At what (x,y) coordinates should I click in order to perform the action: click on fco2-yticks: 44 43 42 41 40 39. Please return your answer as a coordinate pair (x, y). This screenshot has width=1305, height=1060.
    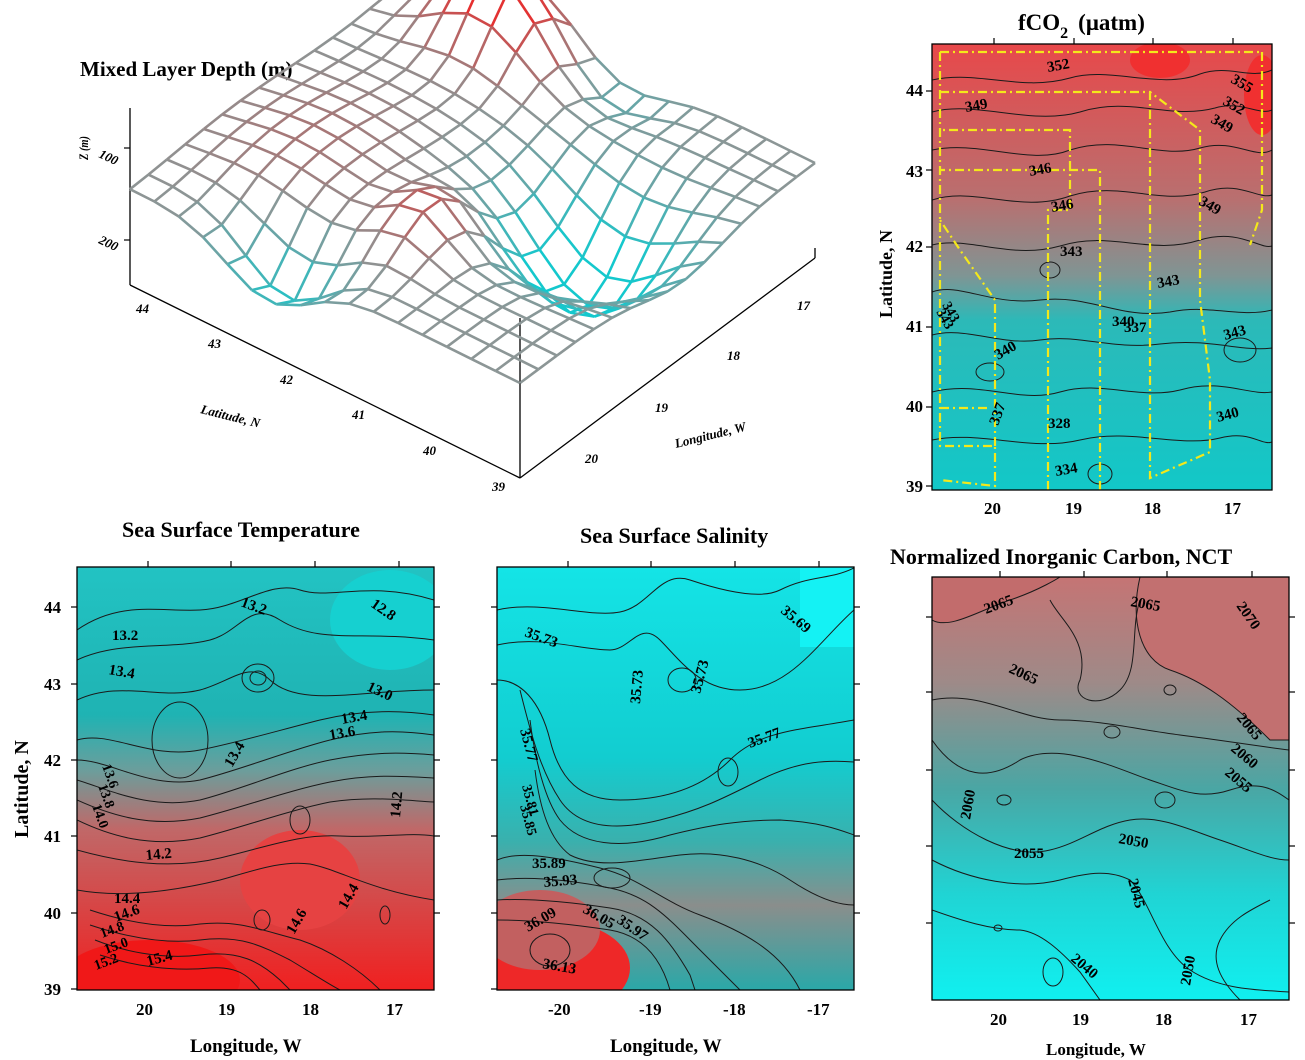
    Looking at the image, I should click on (915, 288).